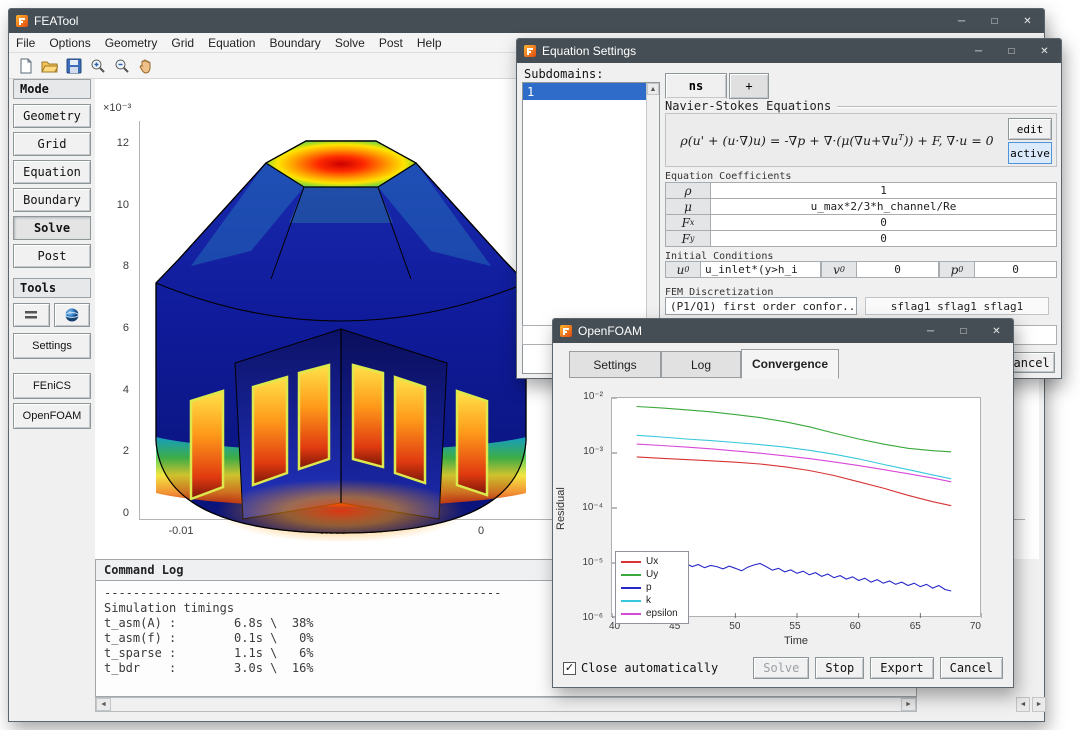 The height and width of the screenshot is (730, 1080). Describe the element at coordinates (748, 106) in the screenshot. I see `group-title-text: Navier-Stokes Equations` at that location.